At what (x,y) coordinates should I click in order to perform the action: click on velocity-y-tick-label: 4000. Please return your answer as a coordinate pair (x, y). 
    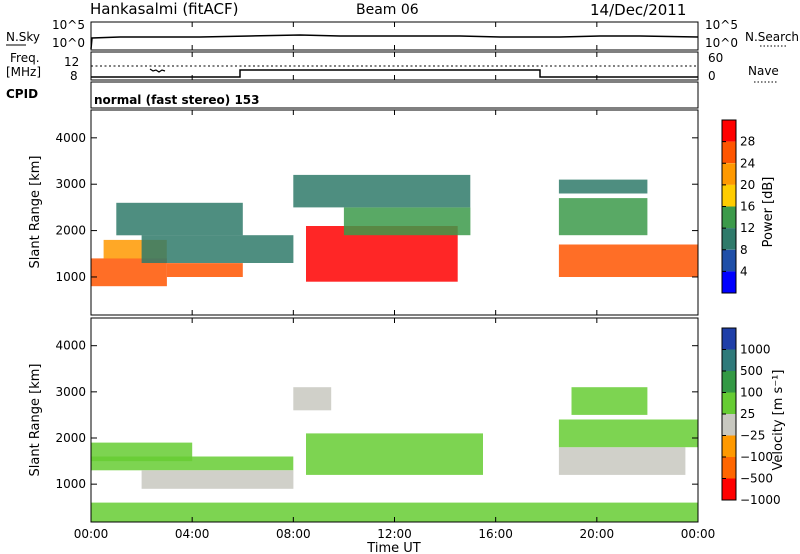
    Looking at the image, I should click on (70, 346).